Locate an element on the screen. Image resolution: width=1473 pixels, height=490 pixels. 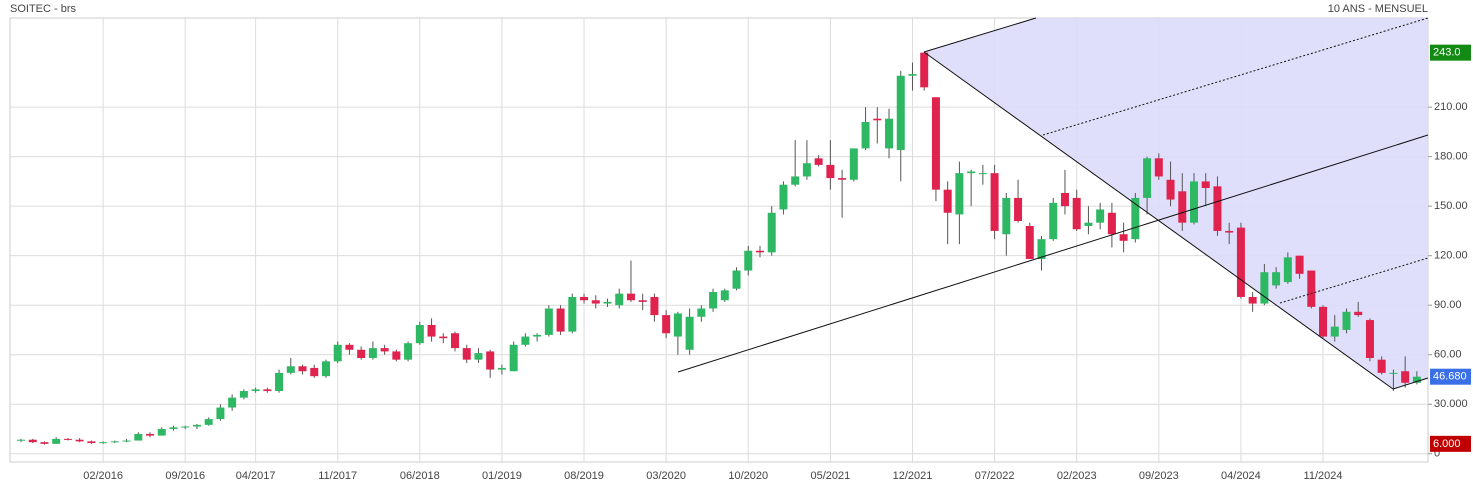
x-tick-label: 11/2024 is located at coordinates (1323, 476).